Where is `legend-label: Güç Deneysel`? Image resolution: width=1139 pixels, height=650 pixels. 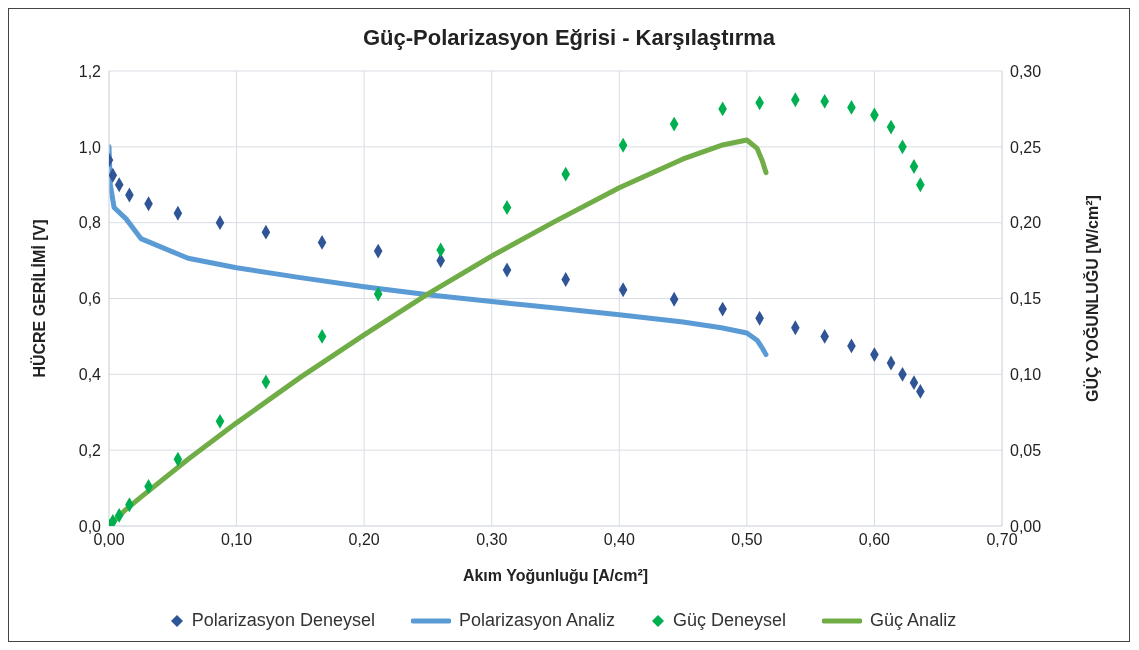
legend-label: Güç Deneysel is located at coordinates (729, 620).